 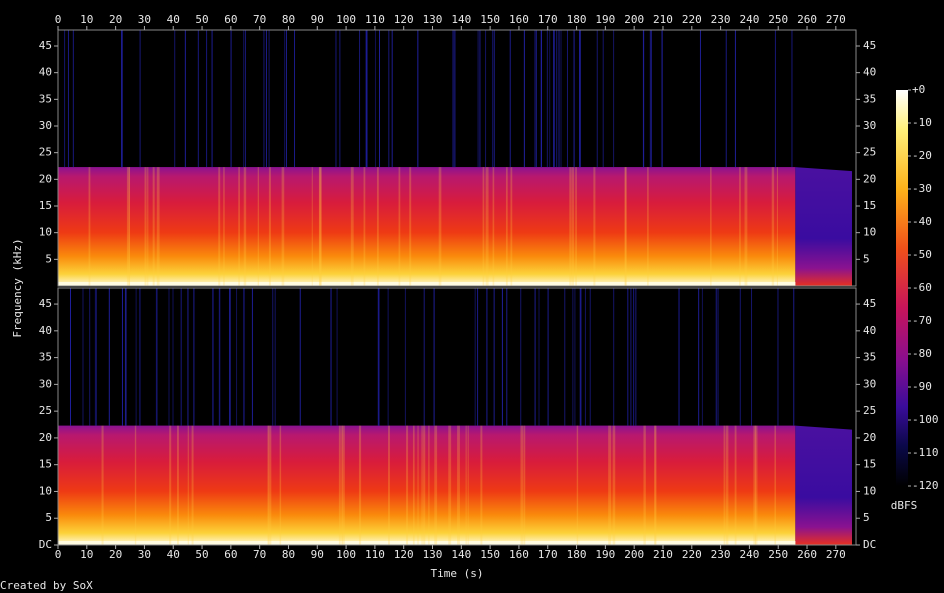 I want to click on colorbar-tick-label: -100, so click(x=925, y=419).